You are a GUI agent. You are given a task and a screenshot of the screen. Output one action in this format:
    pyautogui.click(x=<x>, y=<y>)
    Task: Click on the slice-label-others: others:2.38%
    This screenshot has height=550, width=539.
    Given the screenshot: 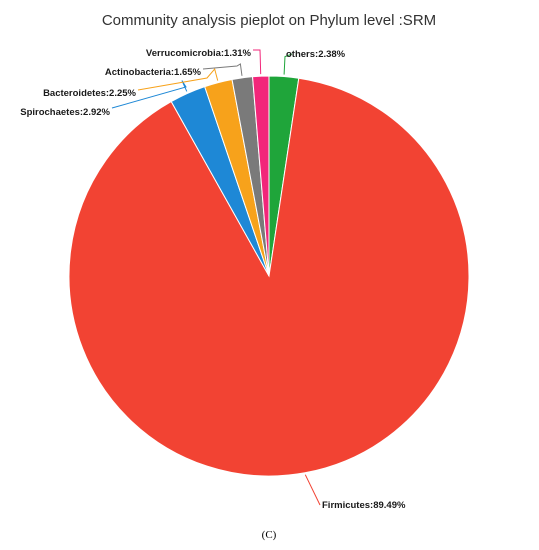 What is the action you would take?
    pyautogui.click(x=316, y=54)
    